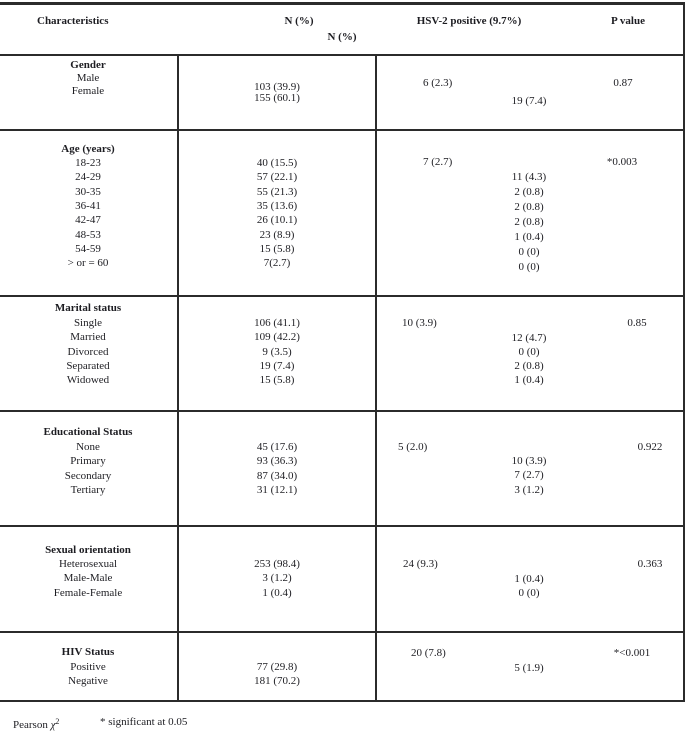 The image size is (686, 738). Describe the element at coordinates (413, 447) in the screenshot. I see `hsv-value-first: 5 (2.0)` at that location.